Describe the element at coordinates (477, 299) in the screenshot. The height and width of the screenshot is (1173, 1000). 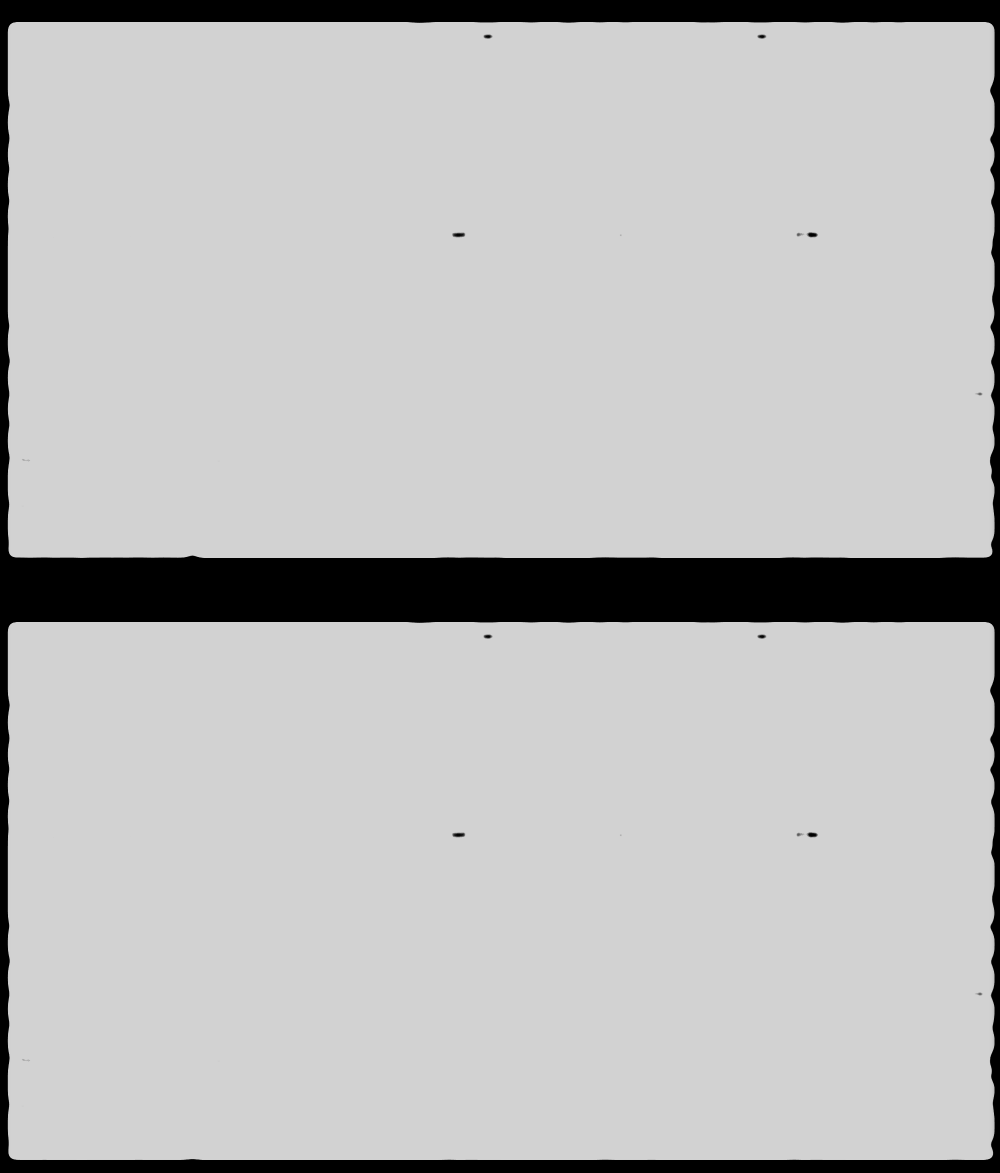
I see `cell-value: 648.3` at that location.